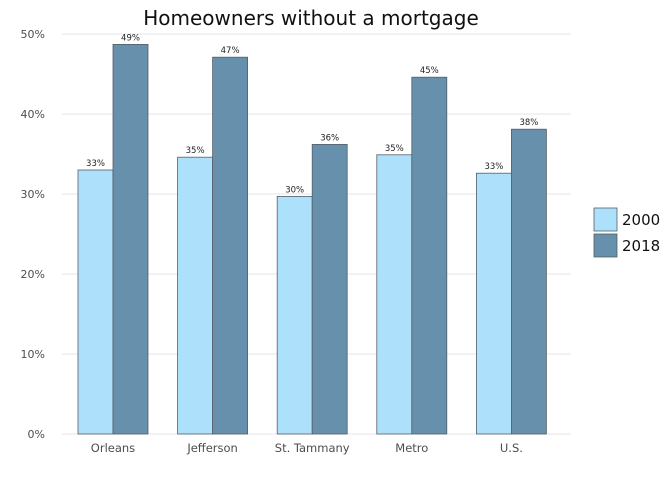 The width and height of the screenshot is (672, 480). What do you see at coordinates (130, 38) in the screenshot?
I see `data-label: 49%` at bounding box center [130, 38].